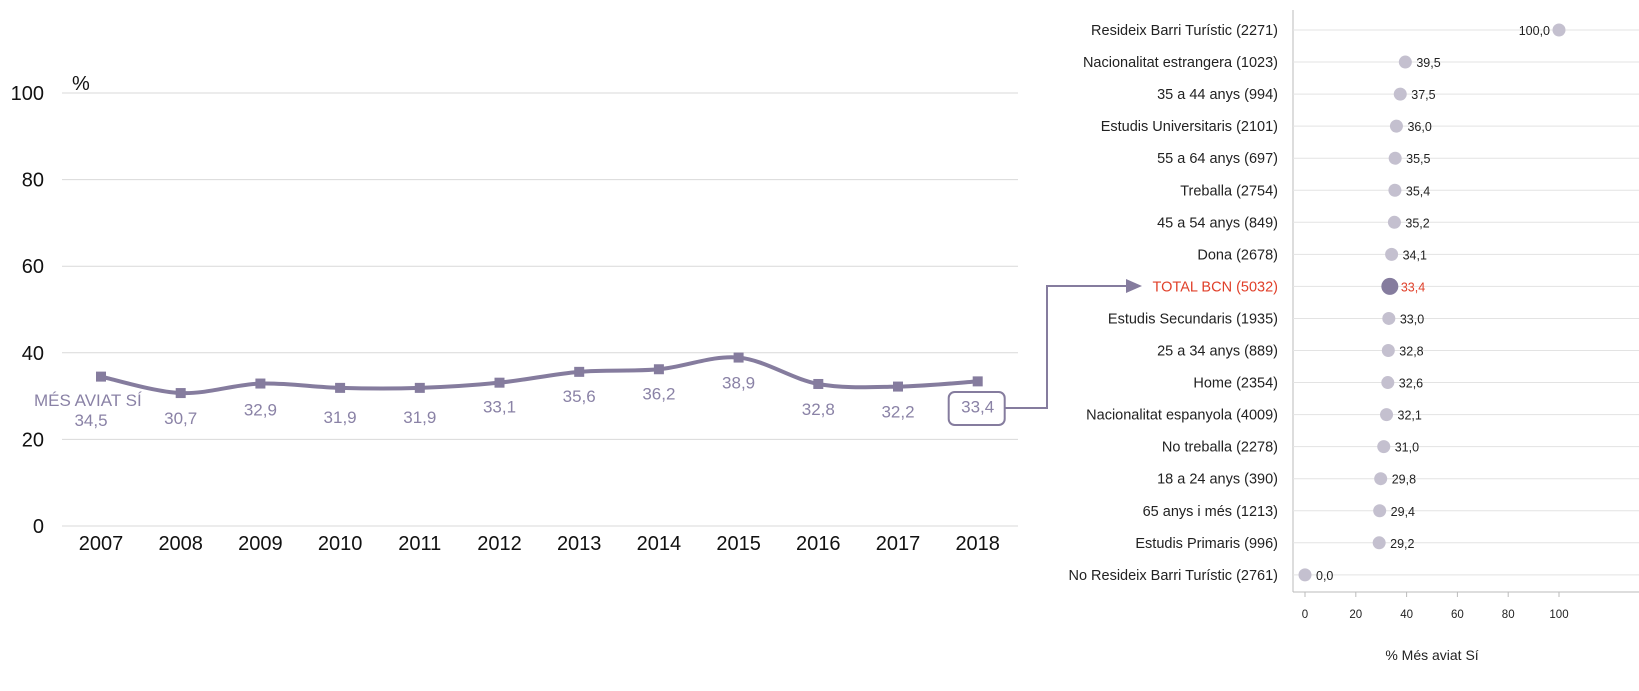 The height and width of the screenshot is (691, 1639). I want to click on data-label: 38,9, so click(738, 383).